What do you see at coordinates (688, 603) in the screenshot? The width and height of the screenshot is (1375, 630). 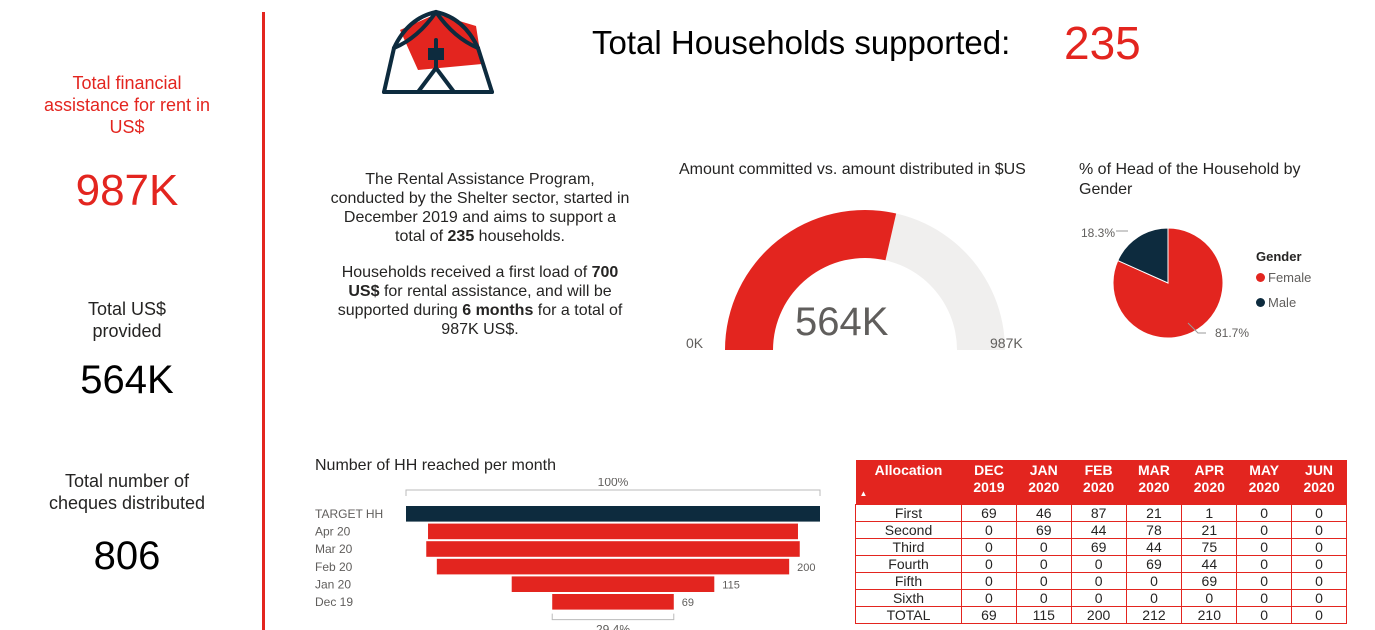 I see `funnel-data-label: 69` at bounding box center [688, 603].